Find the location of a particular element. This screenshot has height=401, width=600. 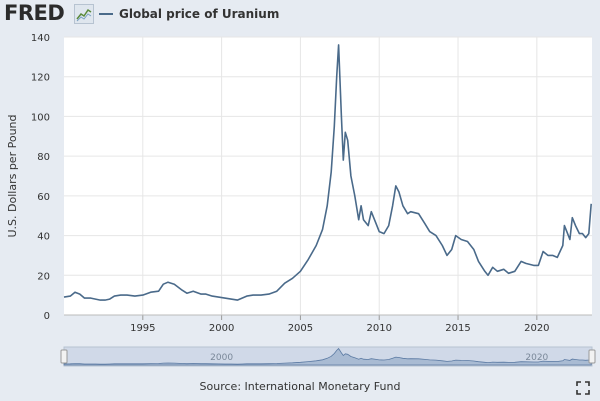

fred-logo: FRED is located at coordinates (34, 13).